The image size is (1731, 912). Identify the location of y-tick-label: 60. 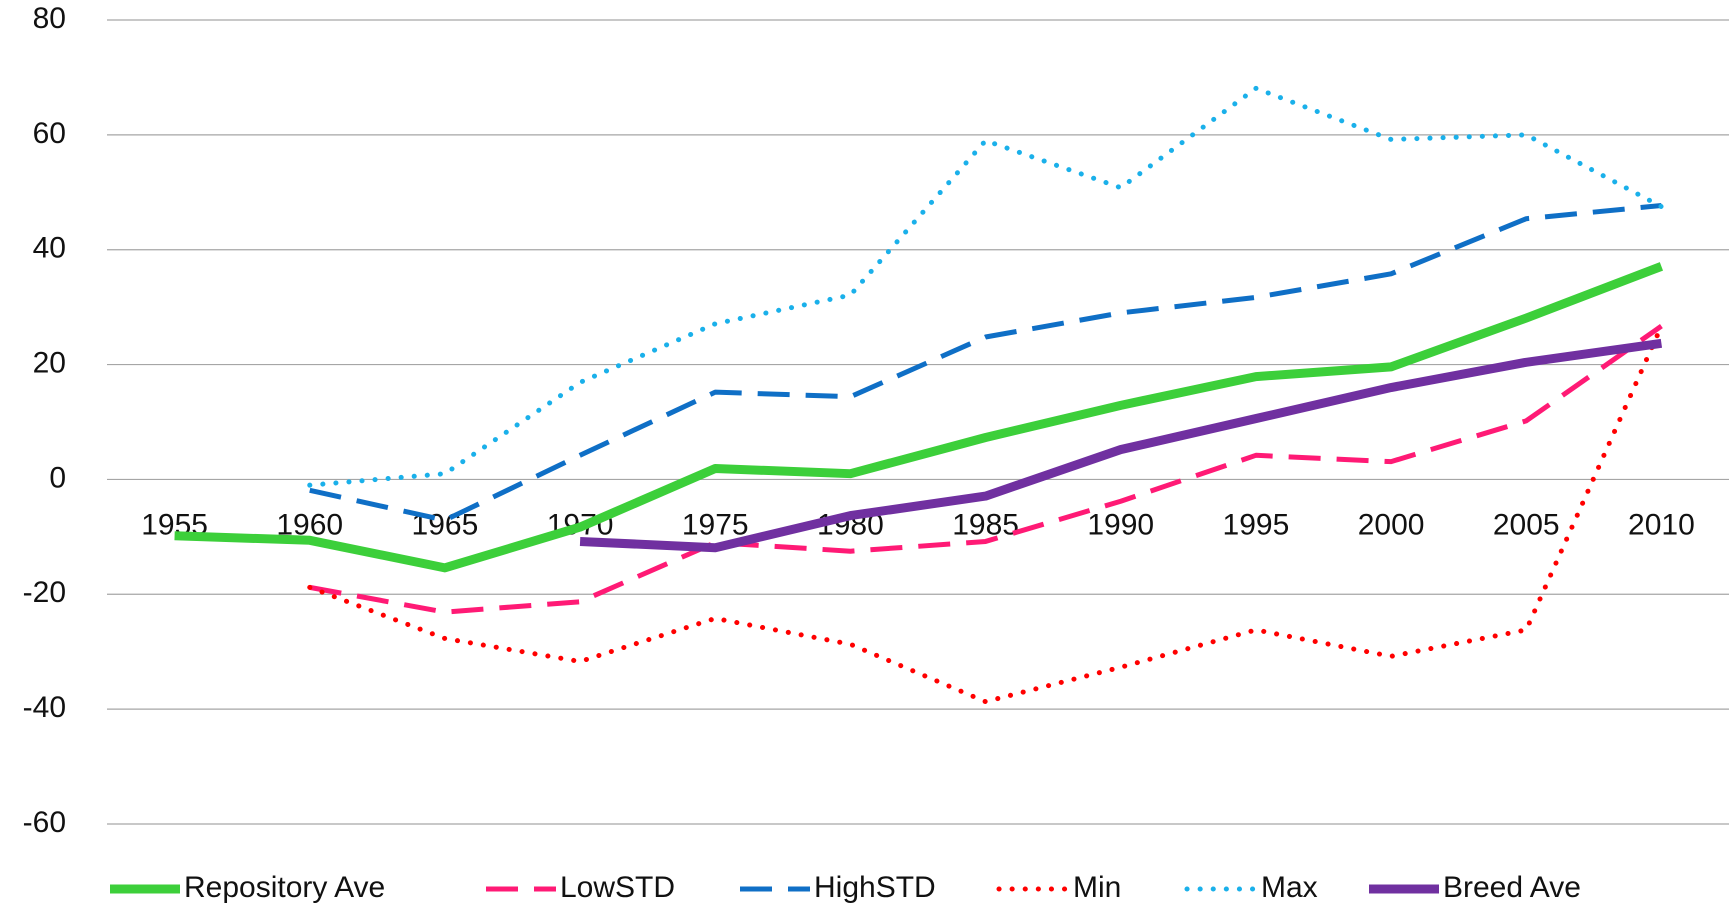
(49, 133).